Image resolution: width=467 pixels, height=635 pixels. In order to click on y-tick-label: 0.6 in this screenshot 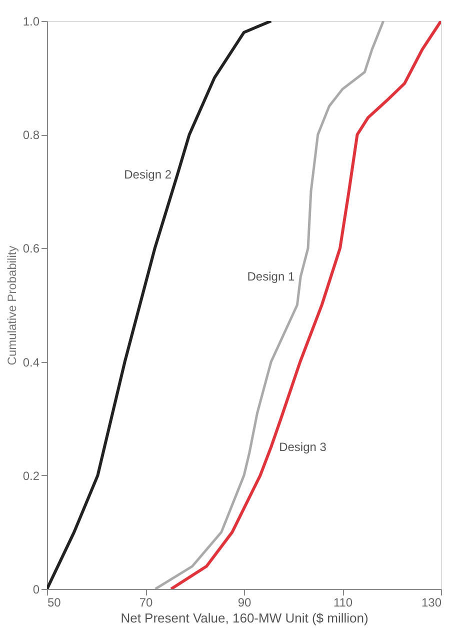, I will do `click(31, 249)`.